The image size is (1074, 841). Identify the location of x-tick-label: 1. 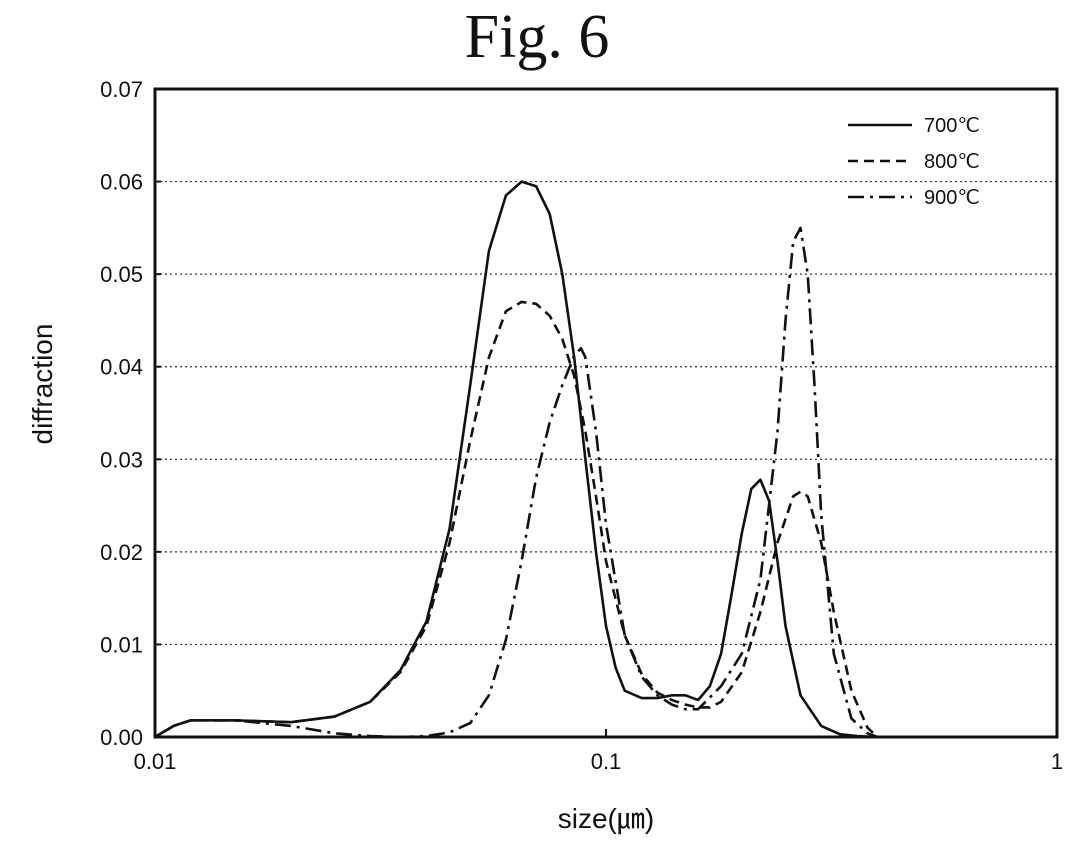
(1057, 761).